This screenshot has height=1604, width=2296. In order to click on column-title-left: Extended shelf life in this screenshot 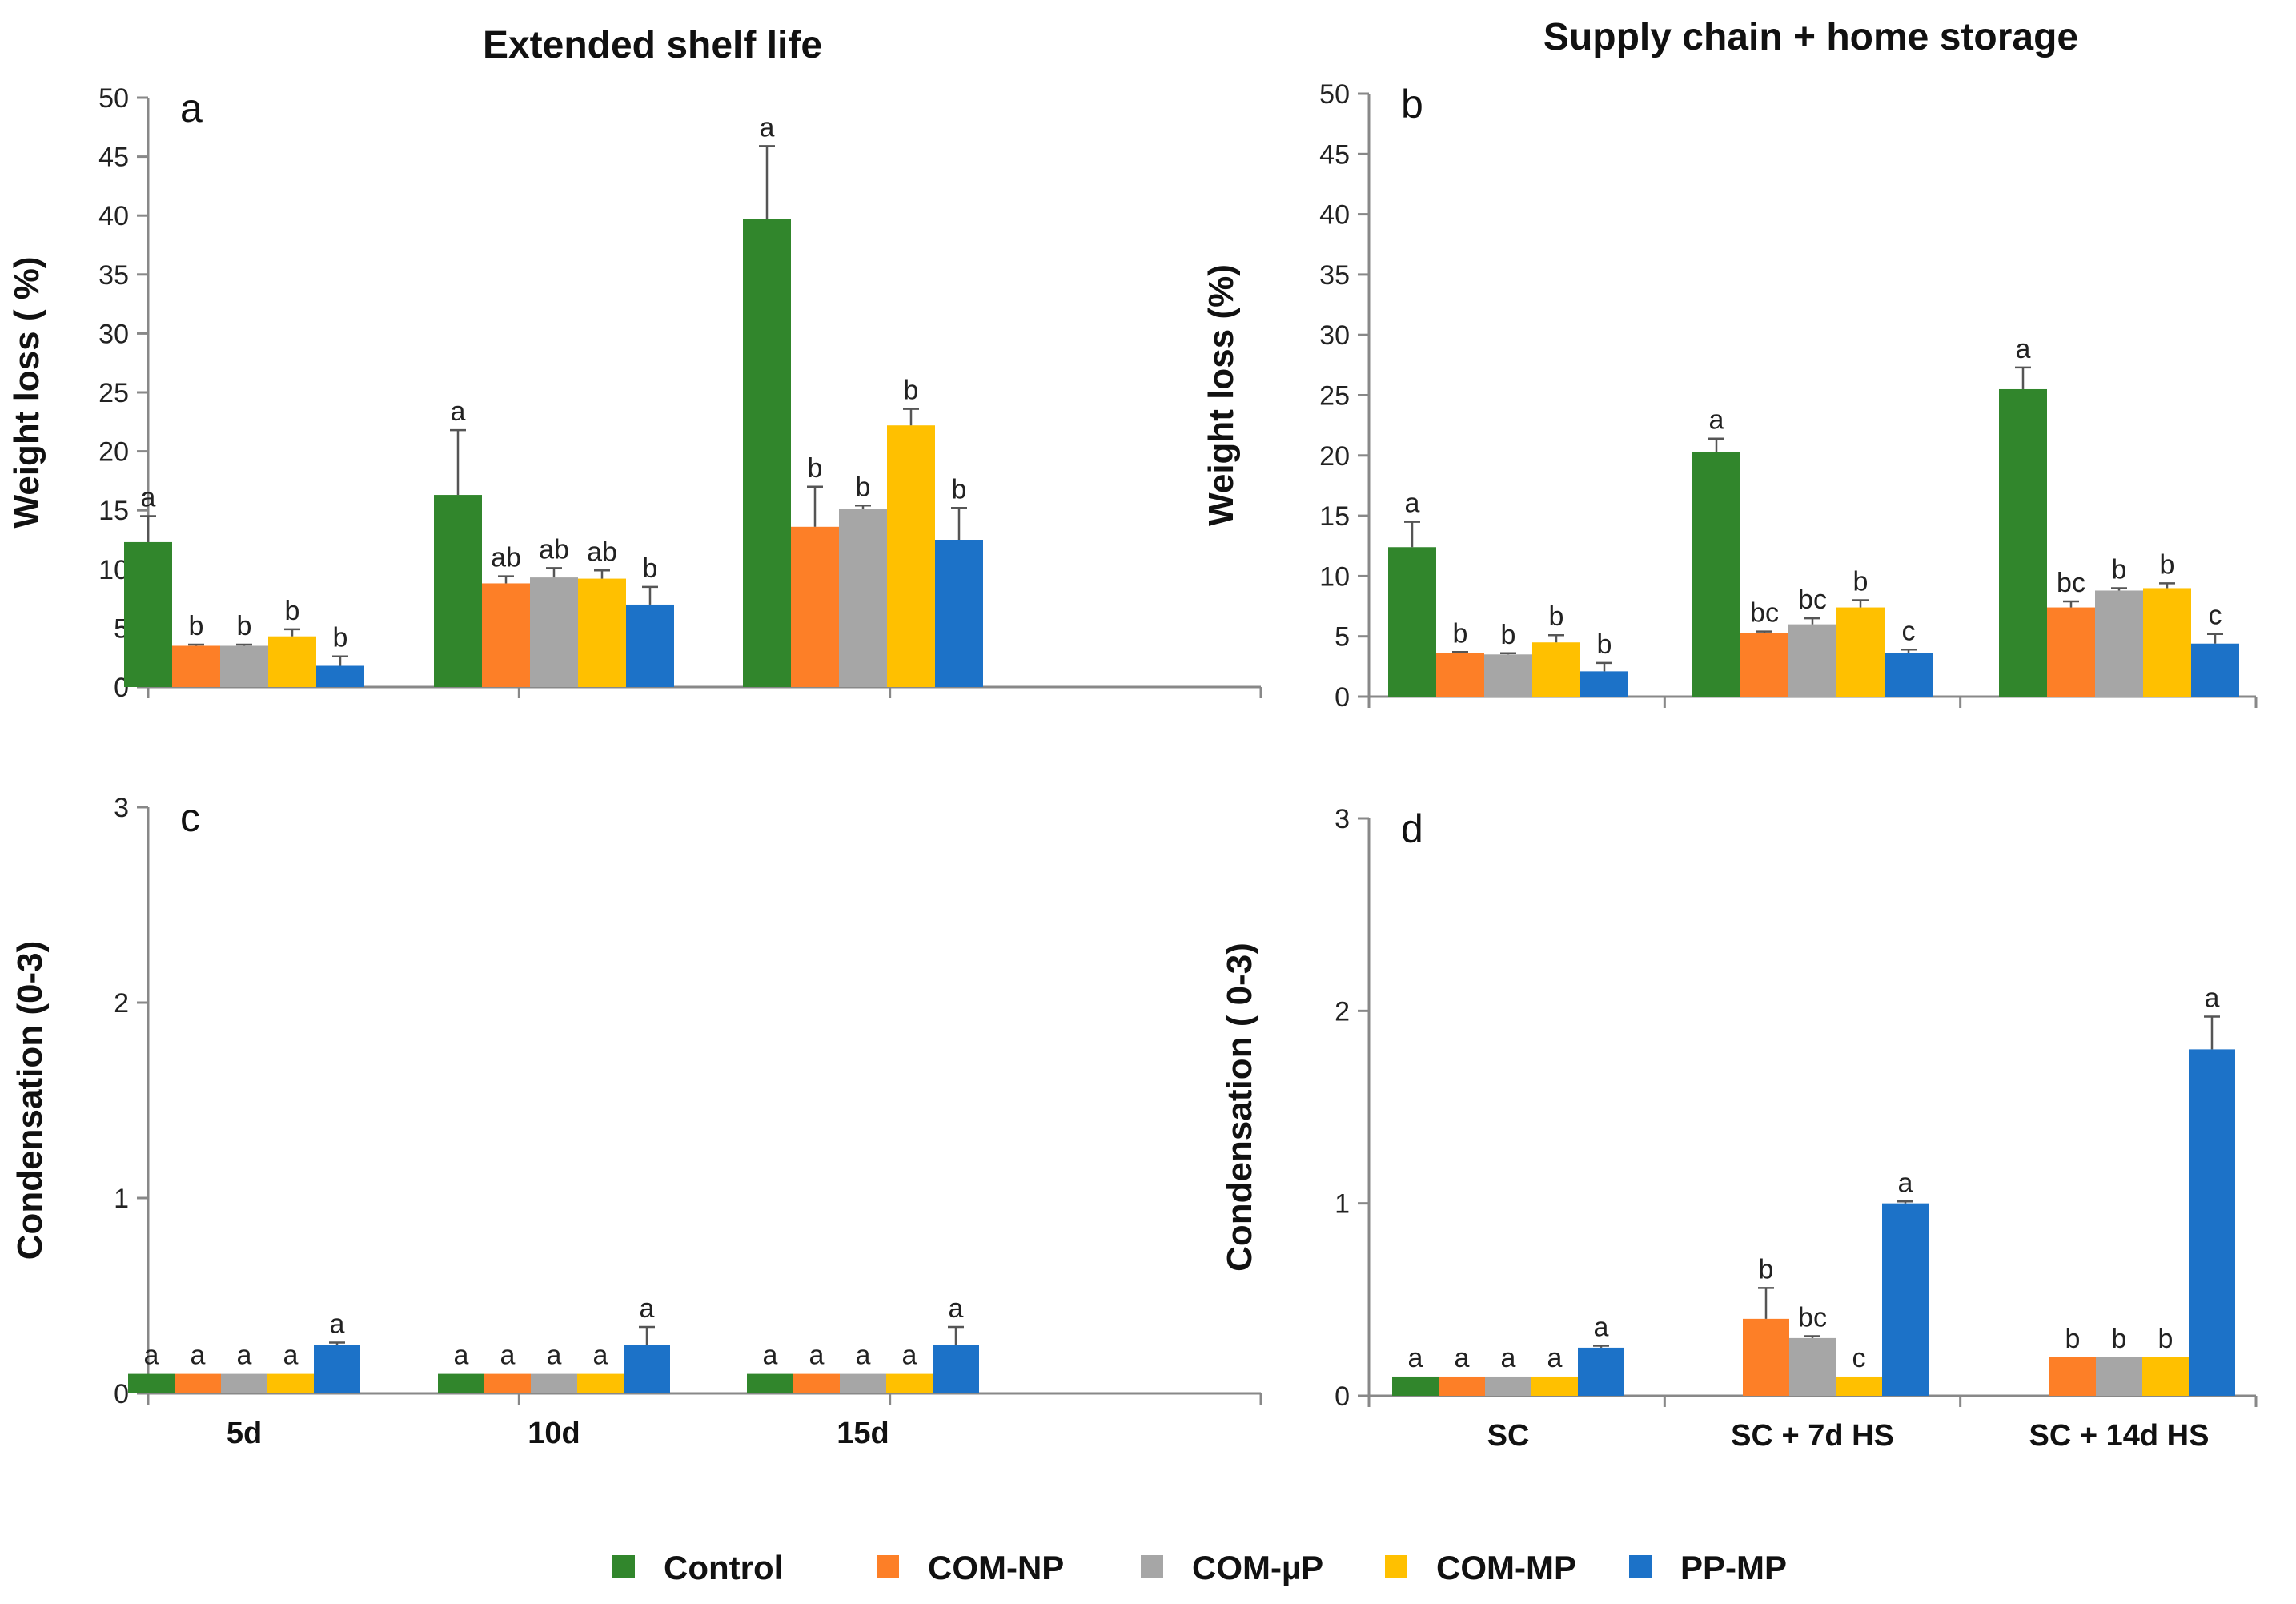, I will do `click(652, 45)`.